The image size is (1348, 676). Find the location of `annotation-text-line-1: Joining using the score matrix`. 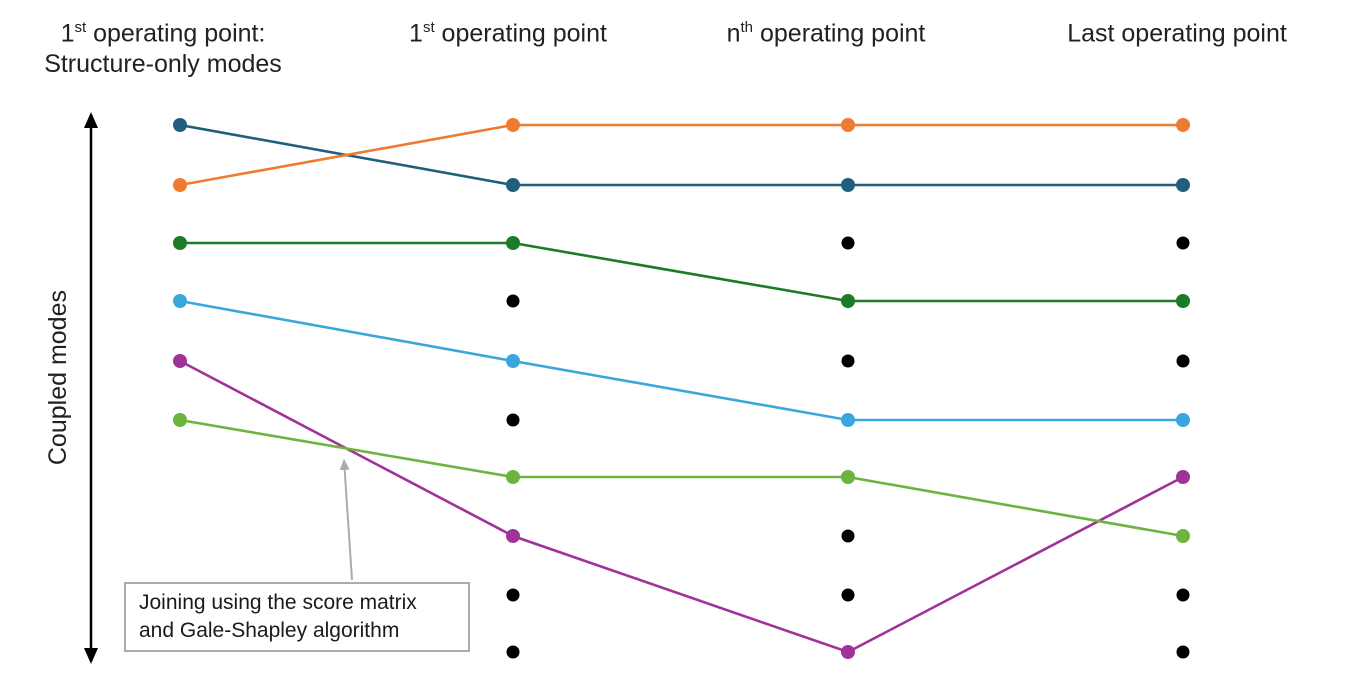

annotation-text-line-1: Joining using the score matrix is located at coordinates (278, 603).